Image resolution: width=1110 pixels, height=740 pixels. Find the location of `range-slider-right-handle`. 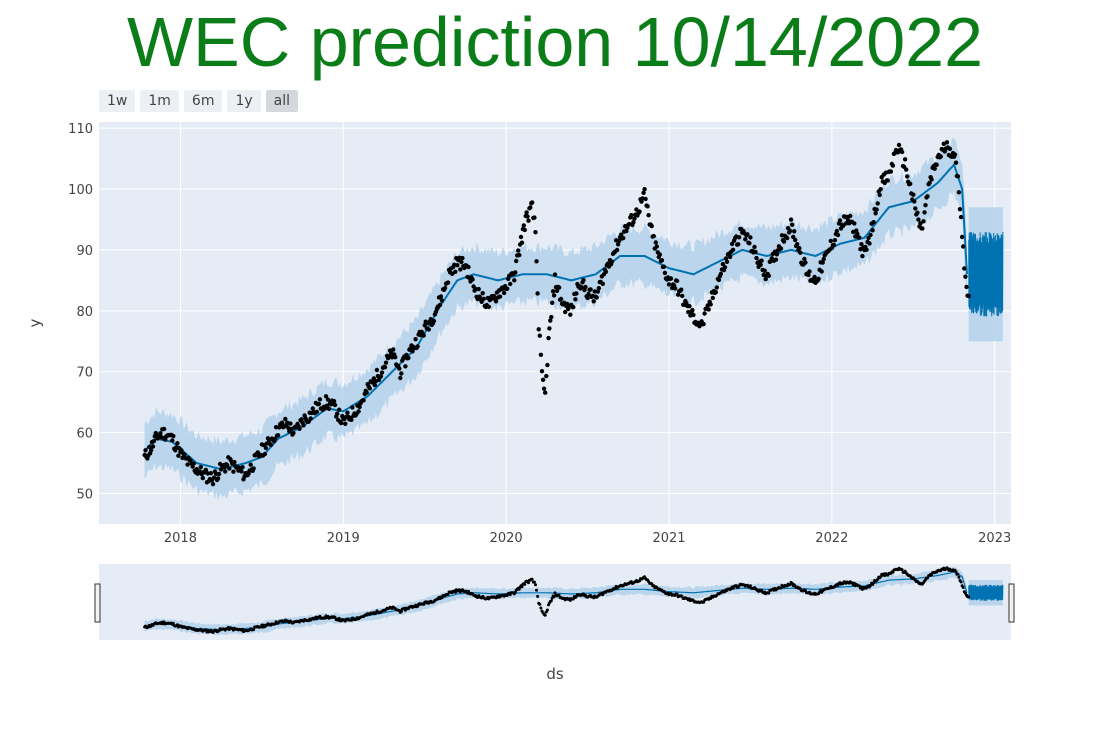

range-slider-right-handle is located at coordinates (1011, 603).